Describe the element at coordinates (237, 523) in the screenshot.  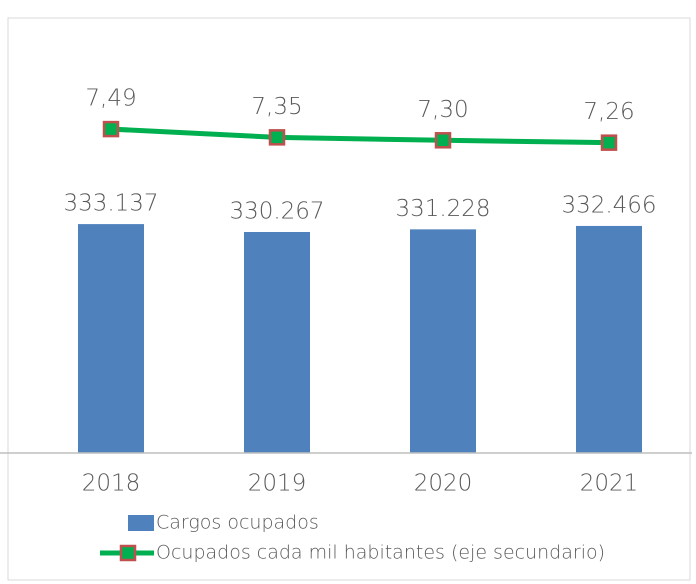
I see `legend-label: Cargos ocupados` at that location.